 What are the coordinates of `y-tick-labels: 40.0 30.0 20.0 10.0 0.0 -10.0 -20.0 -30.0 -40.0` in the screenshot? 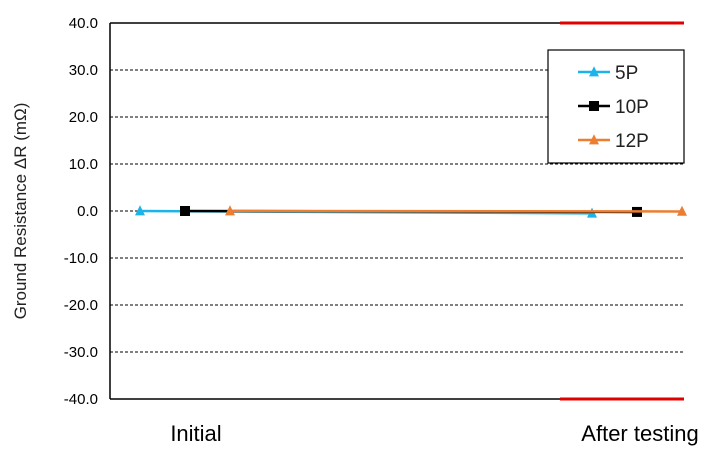 It's located at (81, 211).